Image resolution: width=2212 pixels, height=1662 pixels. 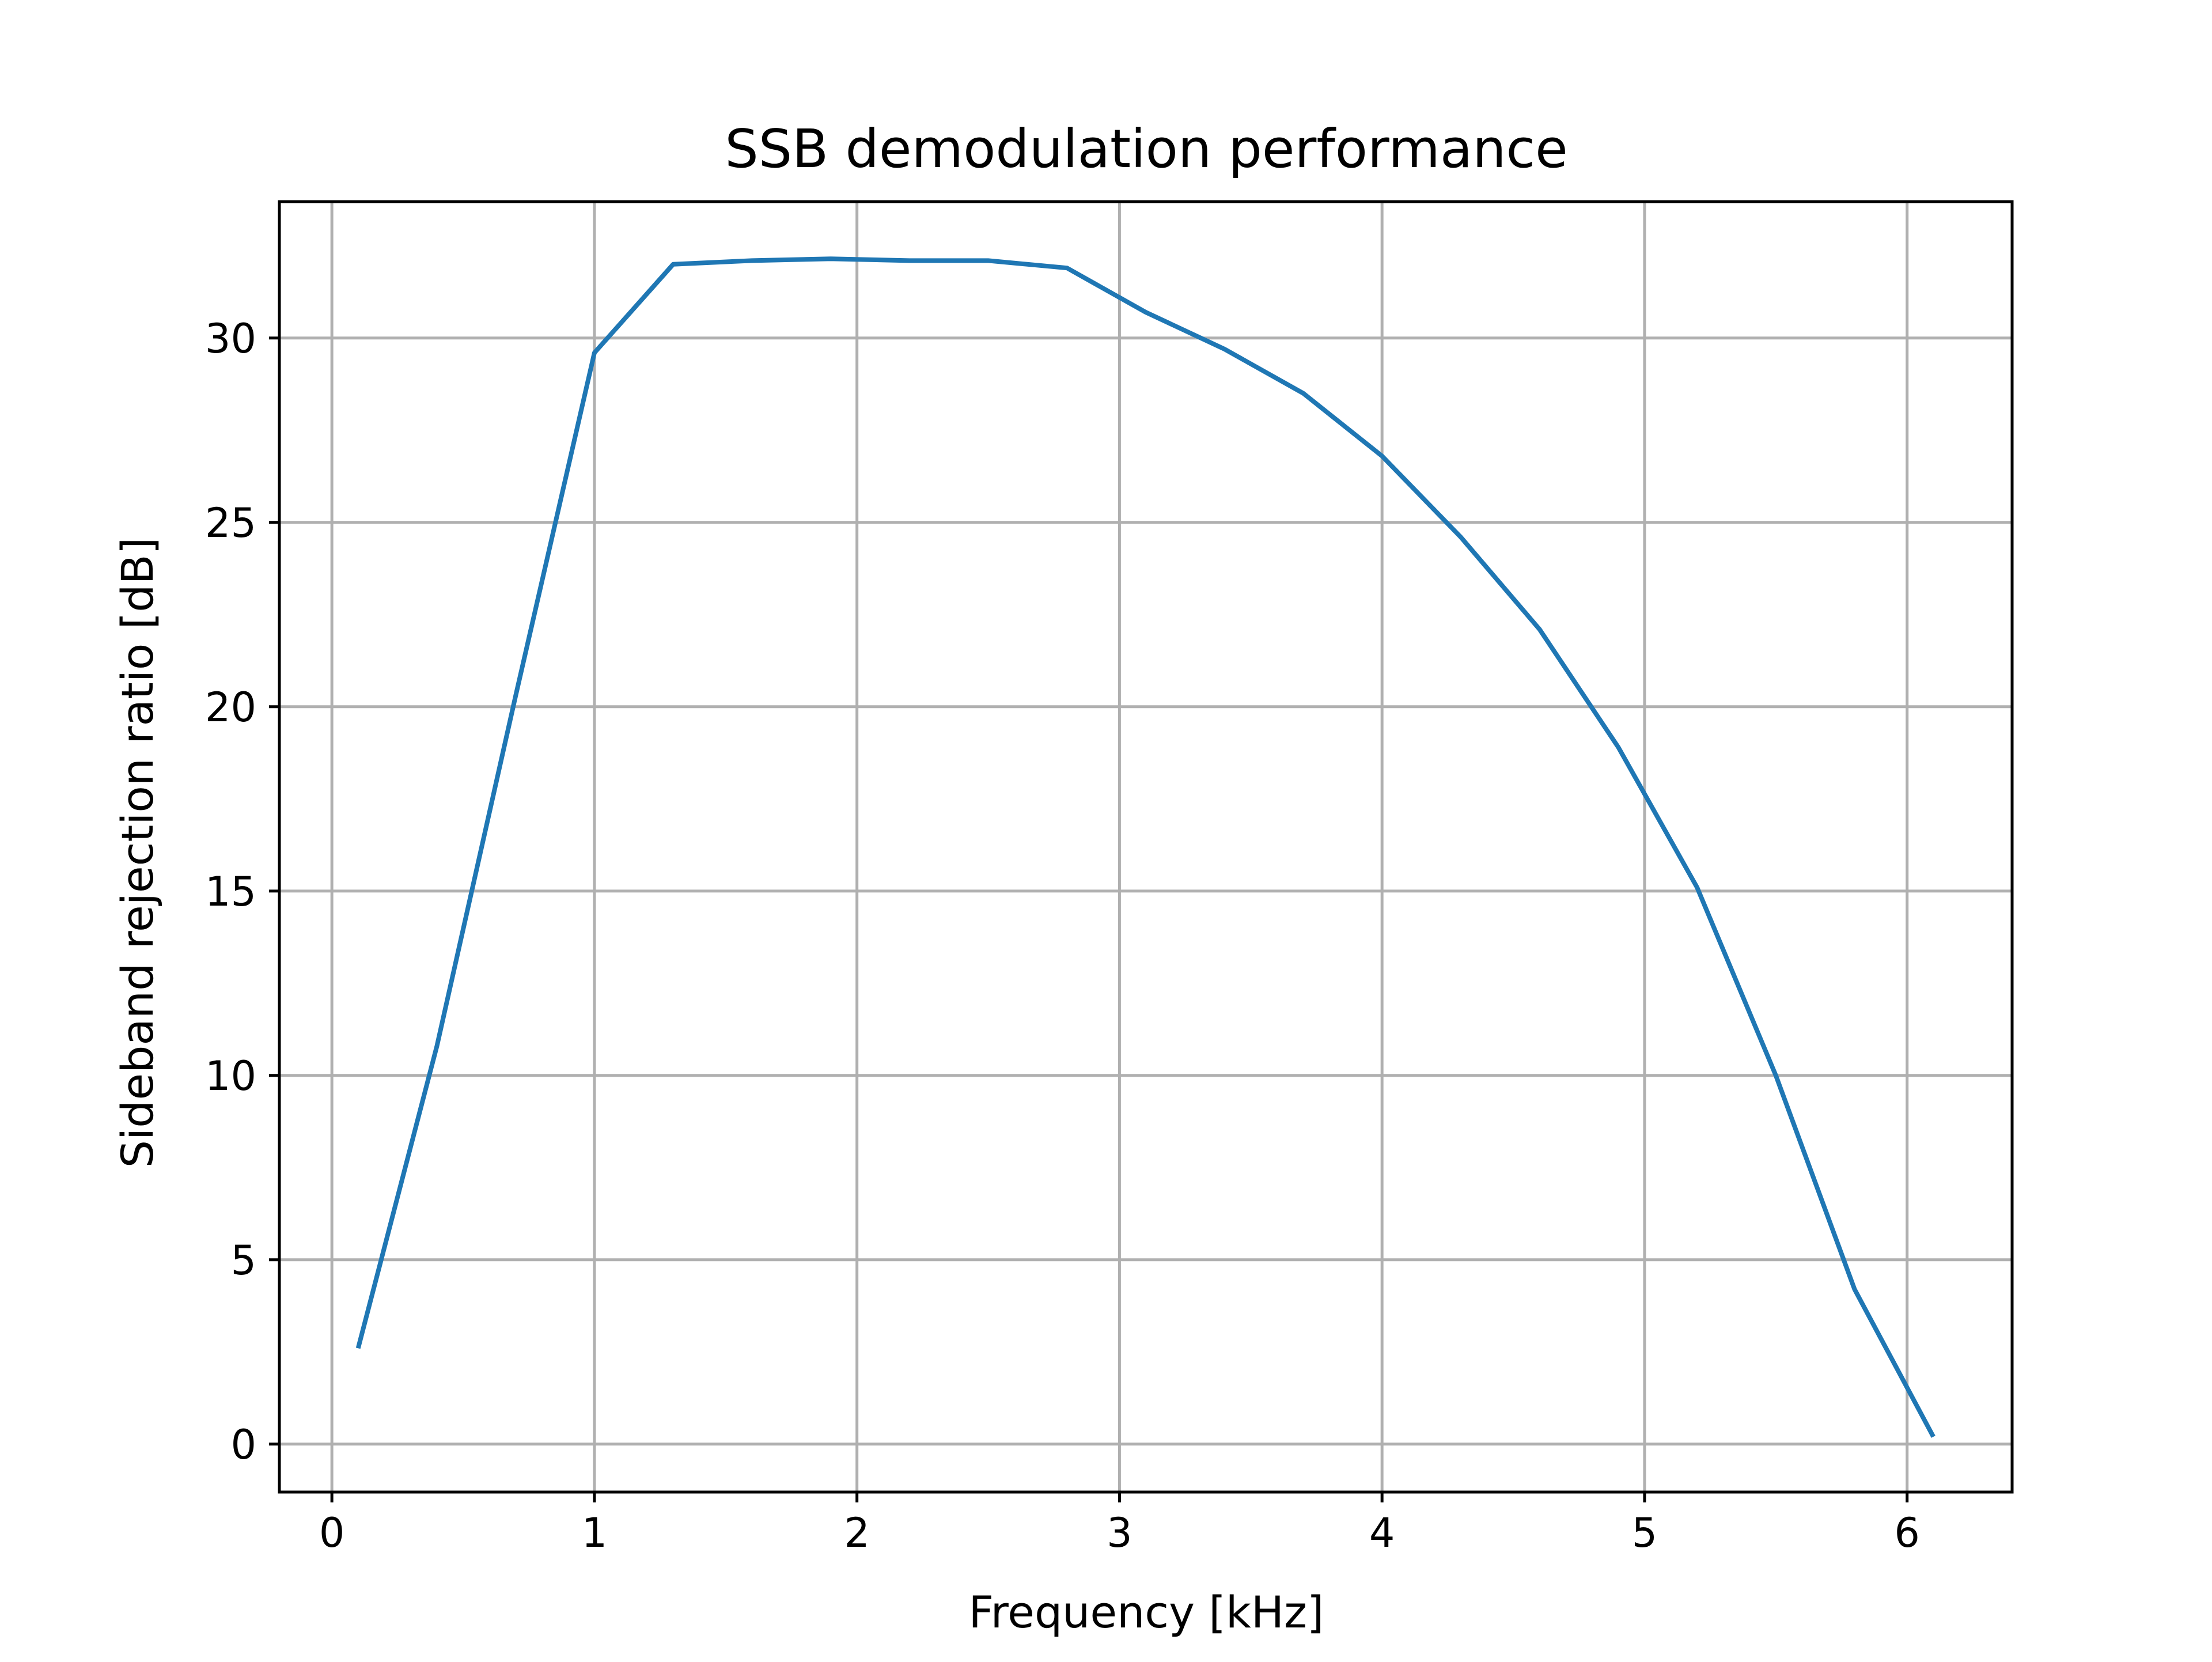 What do you see at coordinates (243, 1260) in the screenshot?
I see `y-tick-label: 5` at bounding box center [243, 1260].